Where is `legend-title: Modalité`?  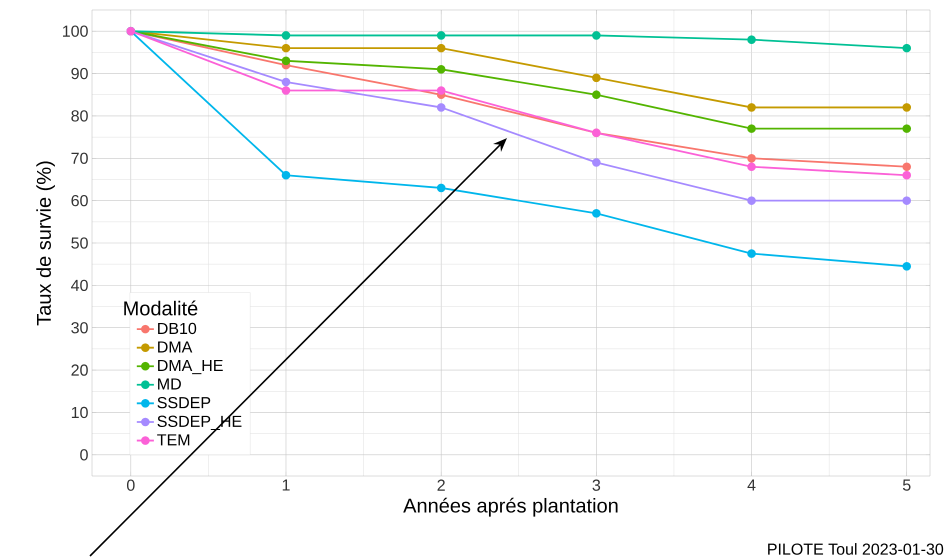
legend-title: Modalité is located at coordinates (161, 308).